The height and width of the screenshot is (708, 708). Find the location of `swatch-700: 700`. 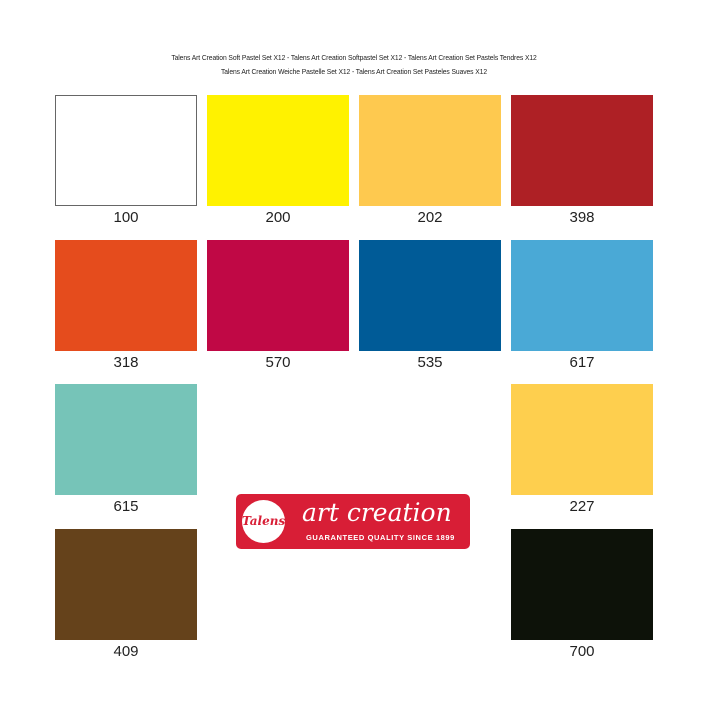

swatch-700: 700 is located at coordinates (582, 594).